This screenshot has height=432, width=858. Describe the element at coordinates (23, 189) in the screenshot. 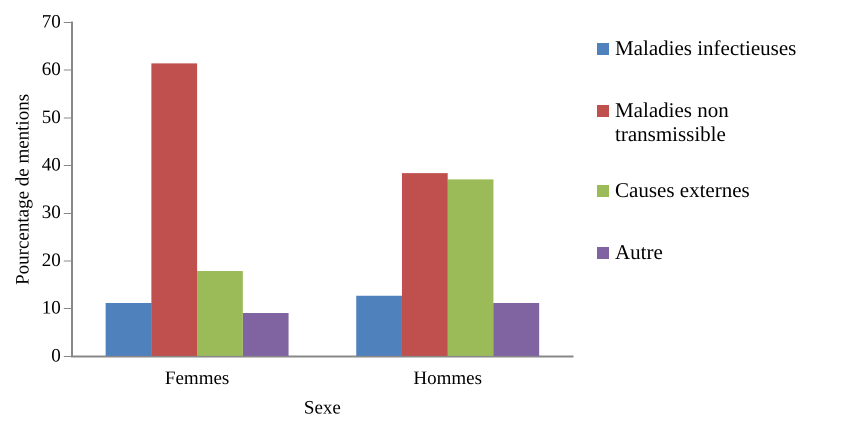

I see `y-axis-title: Pourcentage de mentions` at that location.